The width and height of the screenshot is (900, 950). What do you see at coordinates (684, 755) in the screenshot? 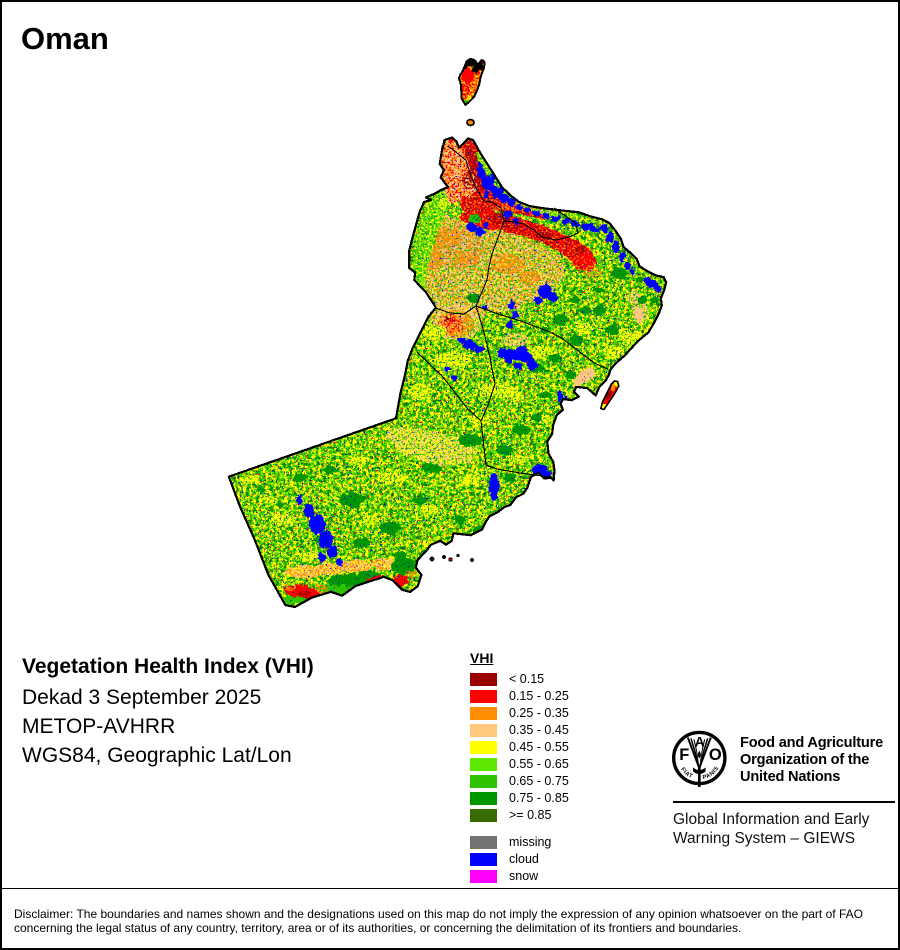
I see `svg-text: F` at bounding box center [684, 755].